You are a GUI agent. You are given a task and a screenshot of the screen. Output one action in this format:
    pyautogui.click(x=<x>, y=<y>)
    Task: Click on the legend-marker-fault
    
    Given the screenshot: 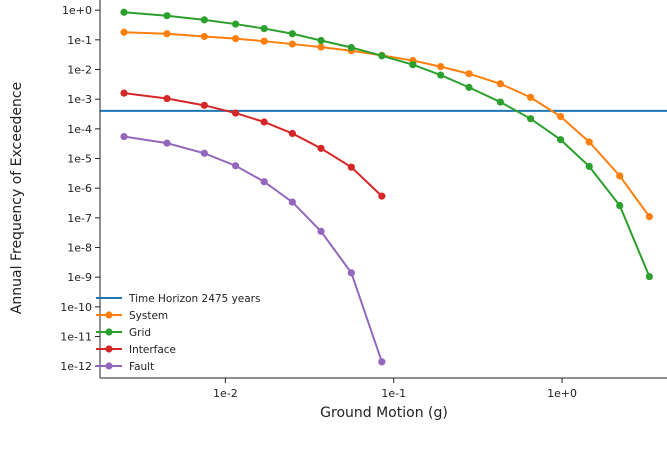 What is the action you would take?
    pyautogui.click(x=109, y=366)
    